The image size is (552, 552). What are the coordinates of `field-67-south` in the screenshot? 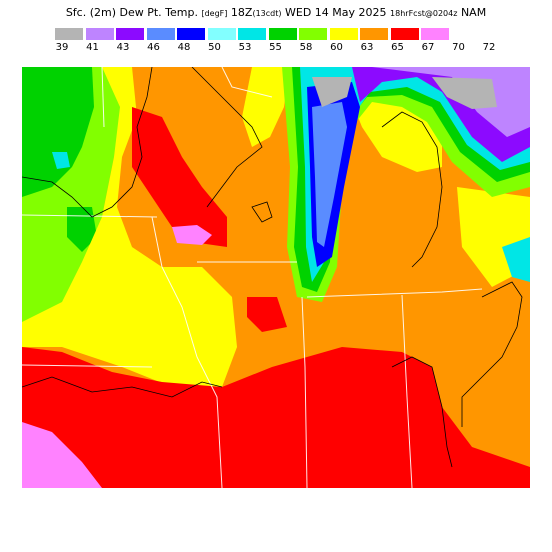 It's located at (62, 455).